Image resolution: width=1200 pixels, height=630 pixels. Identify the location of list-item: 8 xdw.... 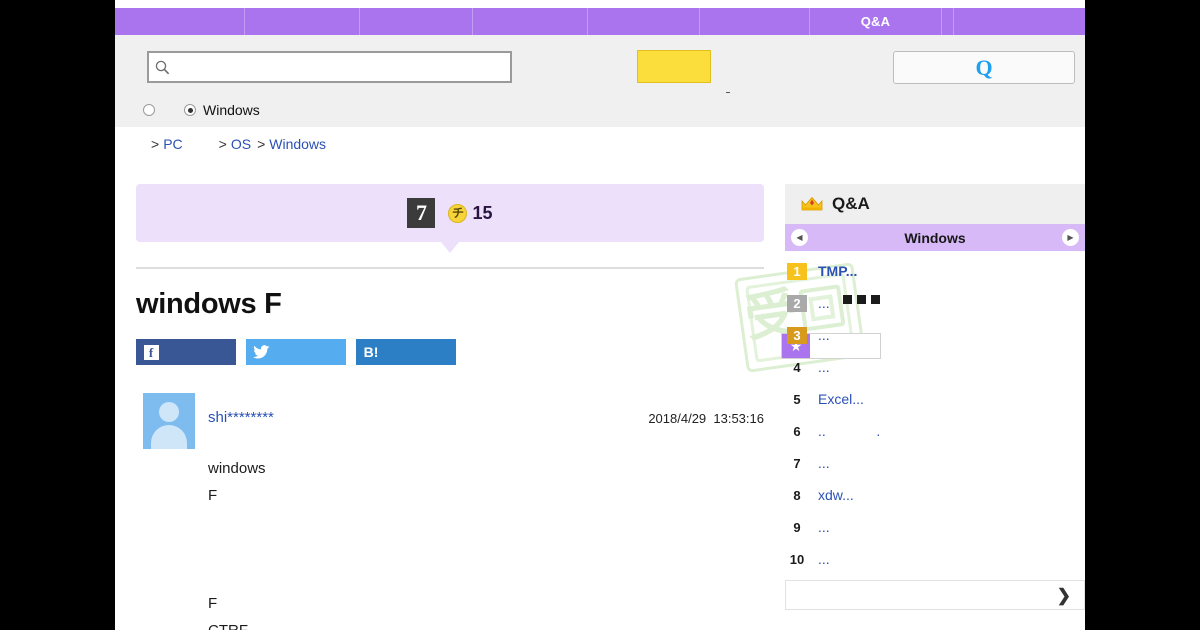
(935, 495).